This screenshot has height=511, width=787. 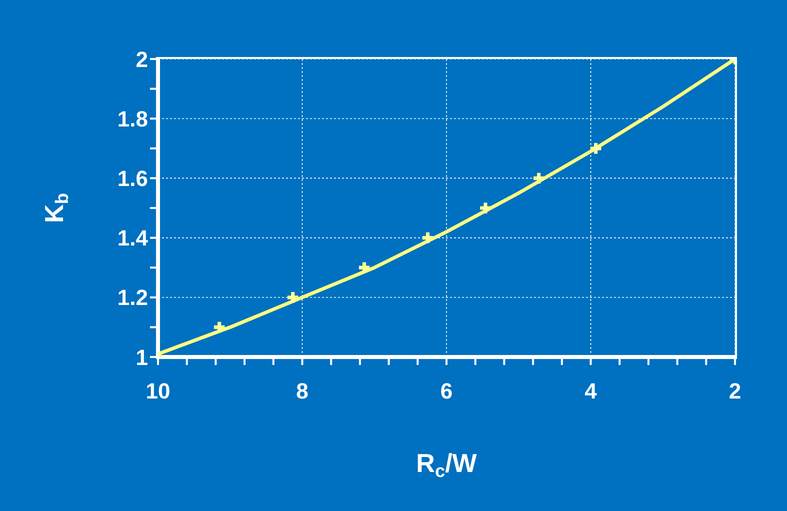 I want to click on y-tick-label: 1.4, so click(x=133, y=238).